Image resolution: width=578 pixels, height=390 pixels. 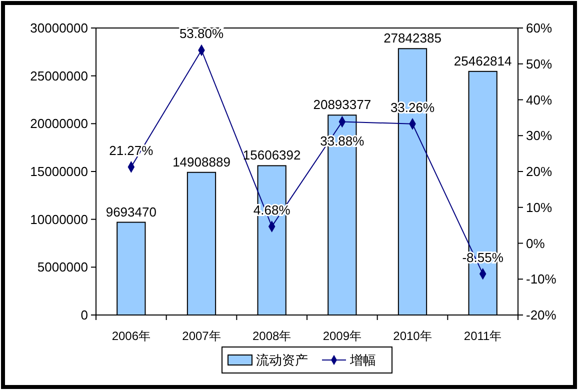 I want to click on y2-tick-label: -10%, so click(x=541, y=279).